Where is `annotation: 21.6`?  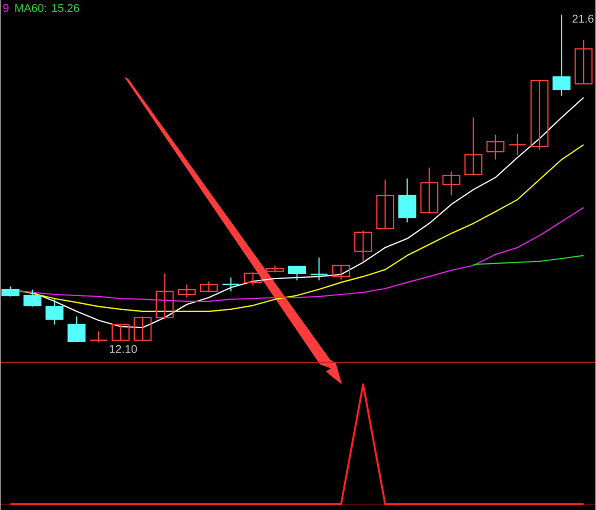 annotation: 21.6 is located at coordinates (583, 18).